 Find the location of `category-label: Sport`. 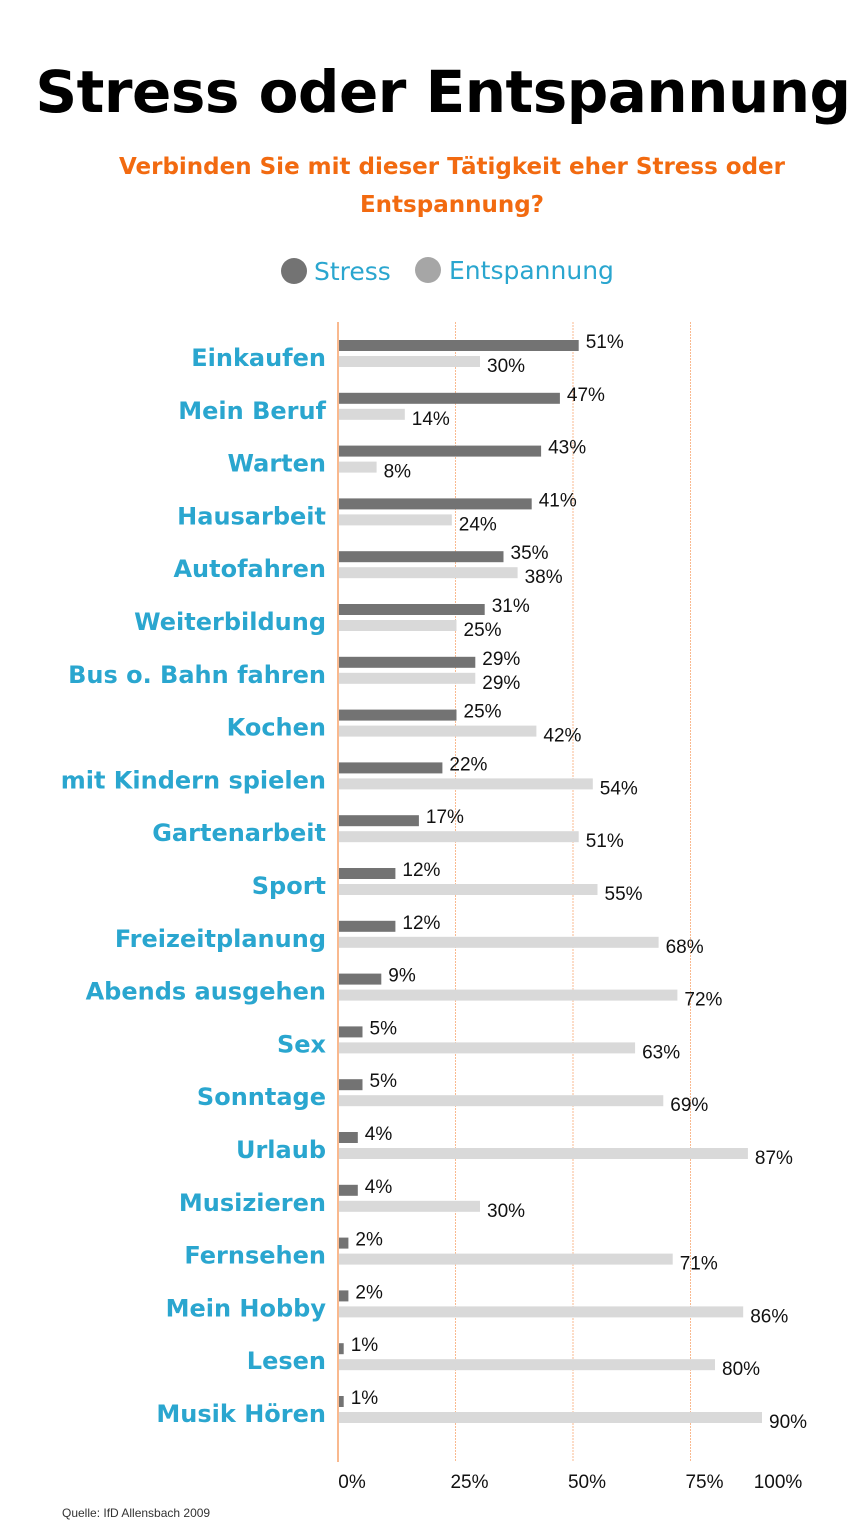

category-label: Sport is located at coordinates (289, 886).